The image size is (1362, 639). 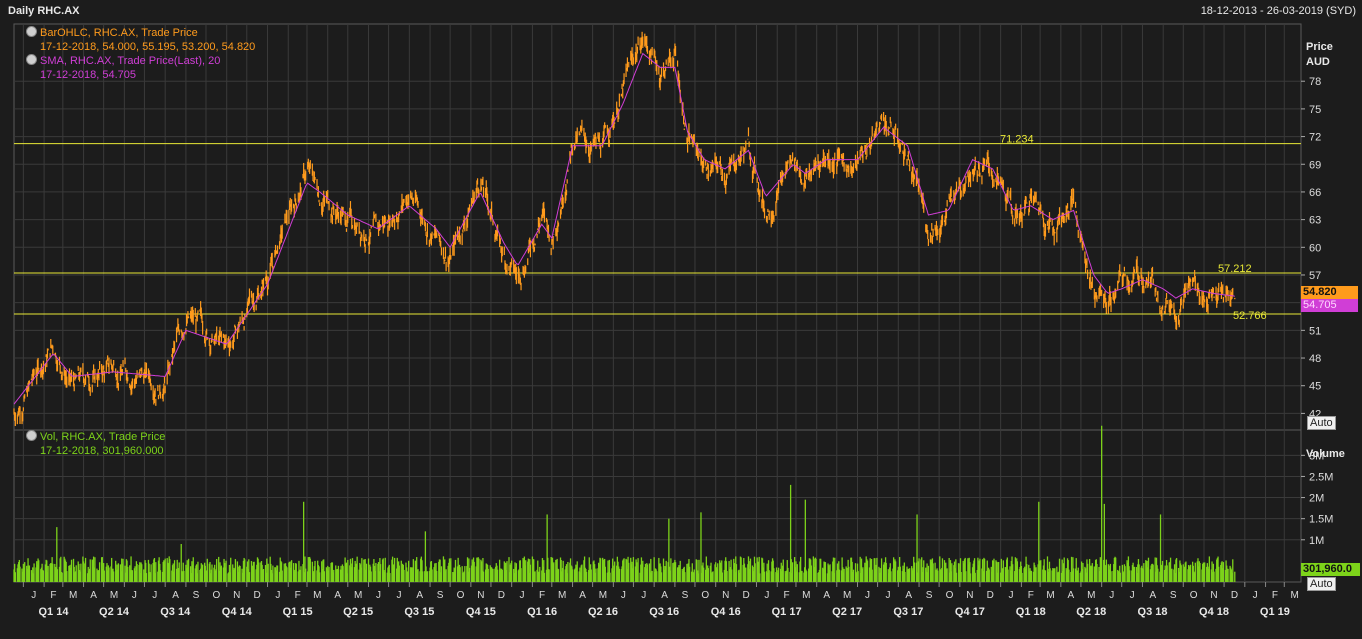 I want to click on quarter-tick-label: Q4 17, so click(x=970, y=612).